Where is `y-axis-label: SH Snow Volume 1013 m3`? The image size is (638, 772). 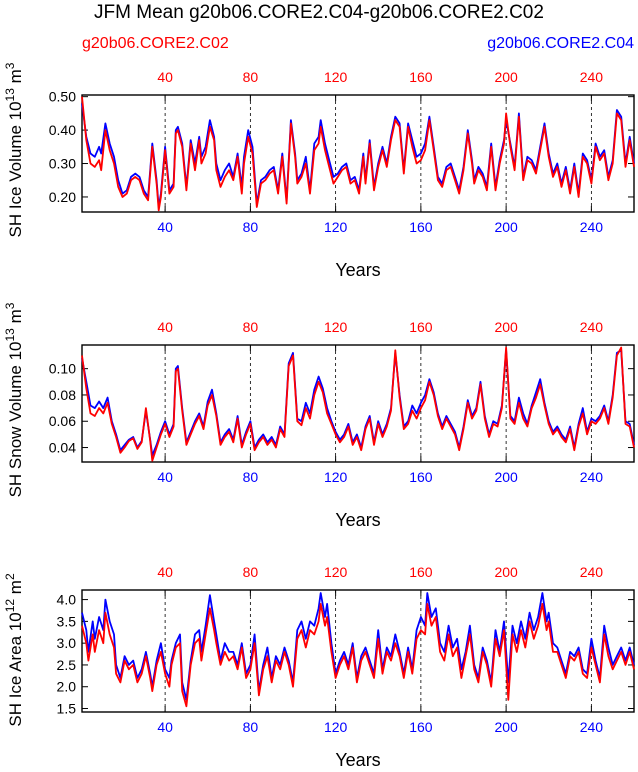 y-axis-label: SH Snow Volume 1013 m3 is located at coordinates (14, 399).